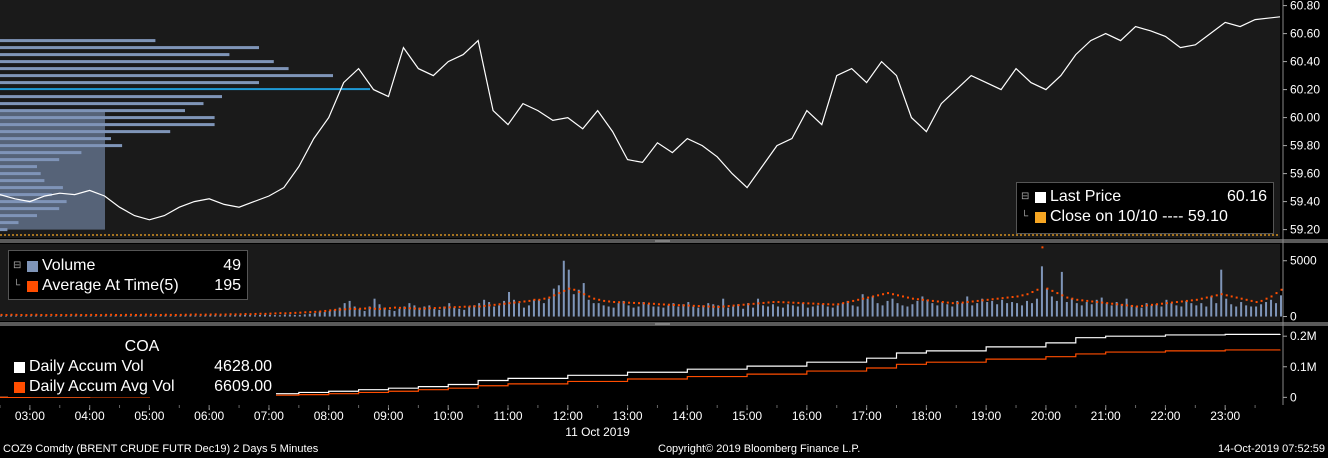 The height and width of the screenshot is (458, 1328). I want to click on x-tick-label: 11:00, so click(507, 416).